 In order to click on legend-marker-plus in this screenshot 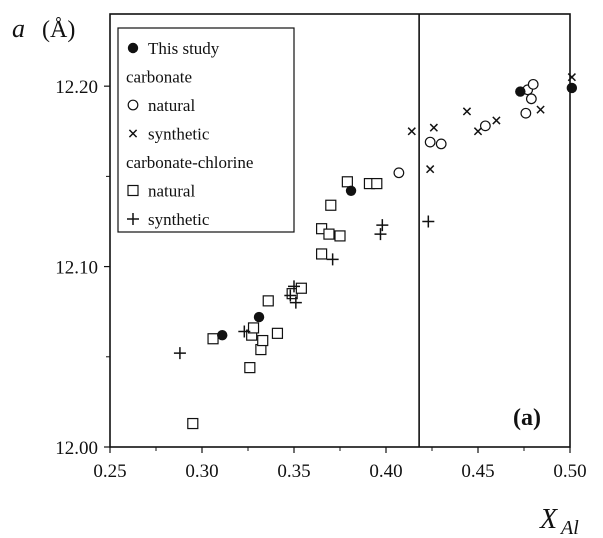, I will do `click(133, 219)`.